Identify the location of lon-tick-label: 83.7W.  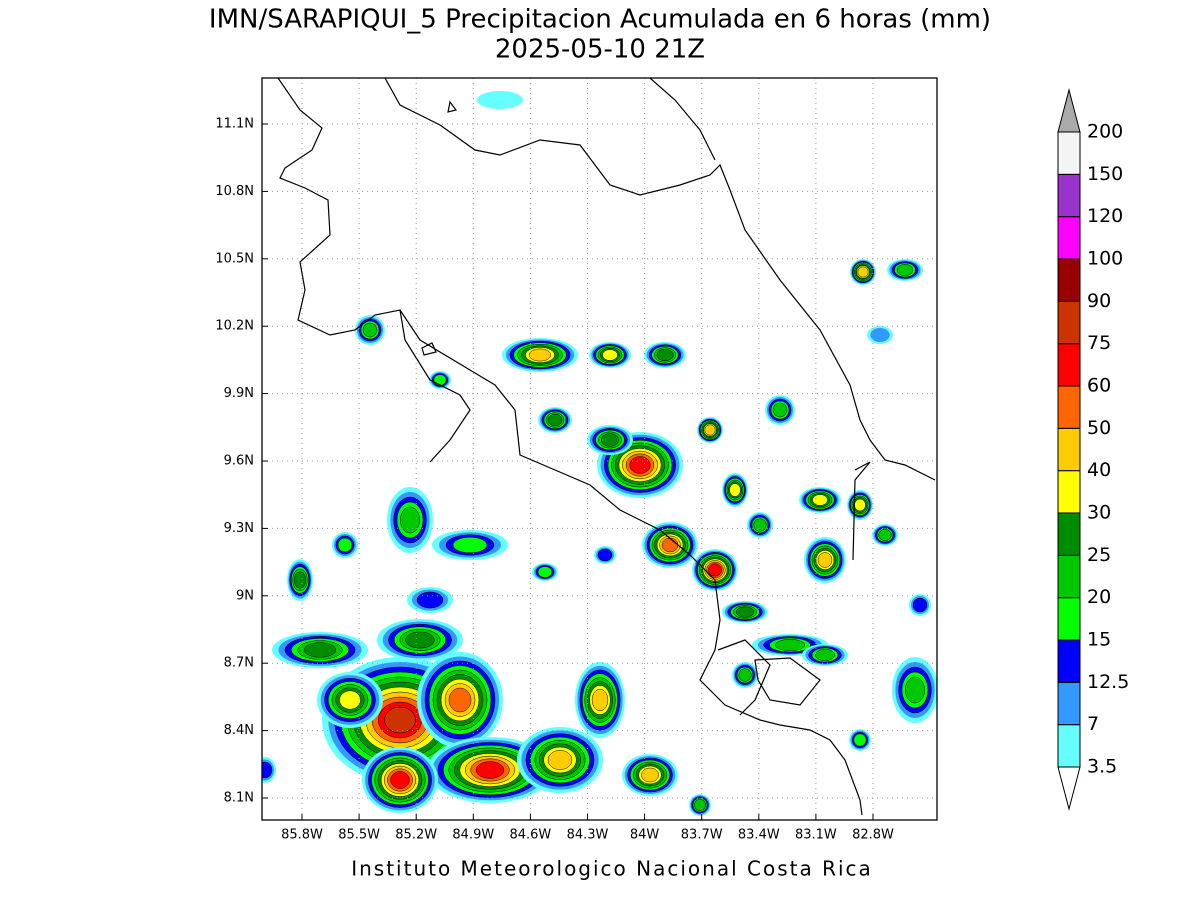
(702, 835).